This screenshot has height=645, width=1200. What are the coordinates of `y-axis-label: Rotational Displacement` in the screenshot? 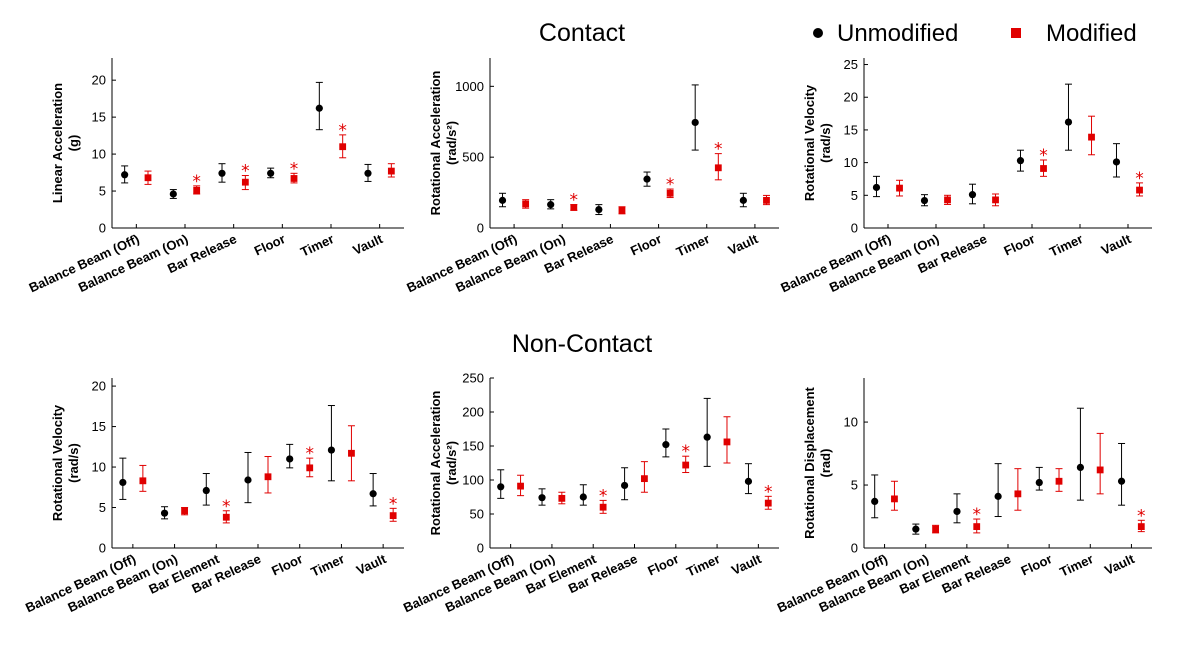 It's located at (809, 462).